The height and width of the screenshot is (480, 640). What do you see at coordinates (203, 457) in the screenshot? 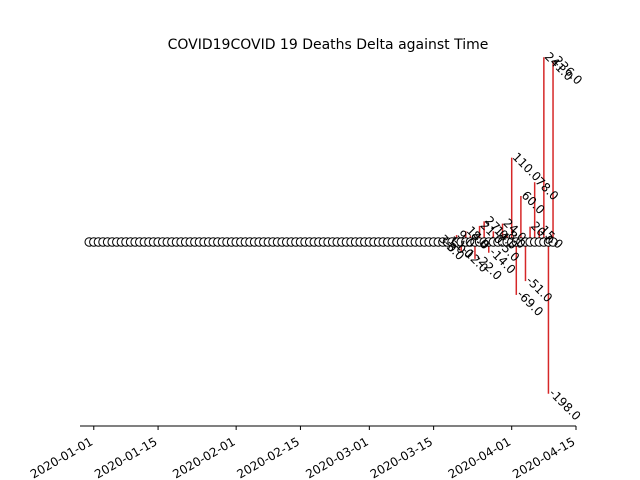
I see `x-tick-label: 2020-02-01` at bounding box center [203, 457].